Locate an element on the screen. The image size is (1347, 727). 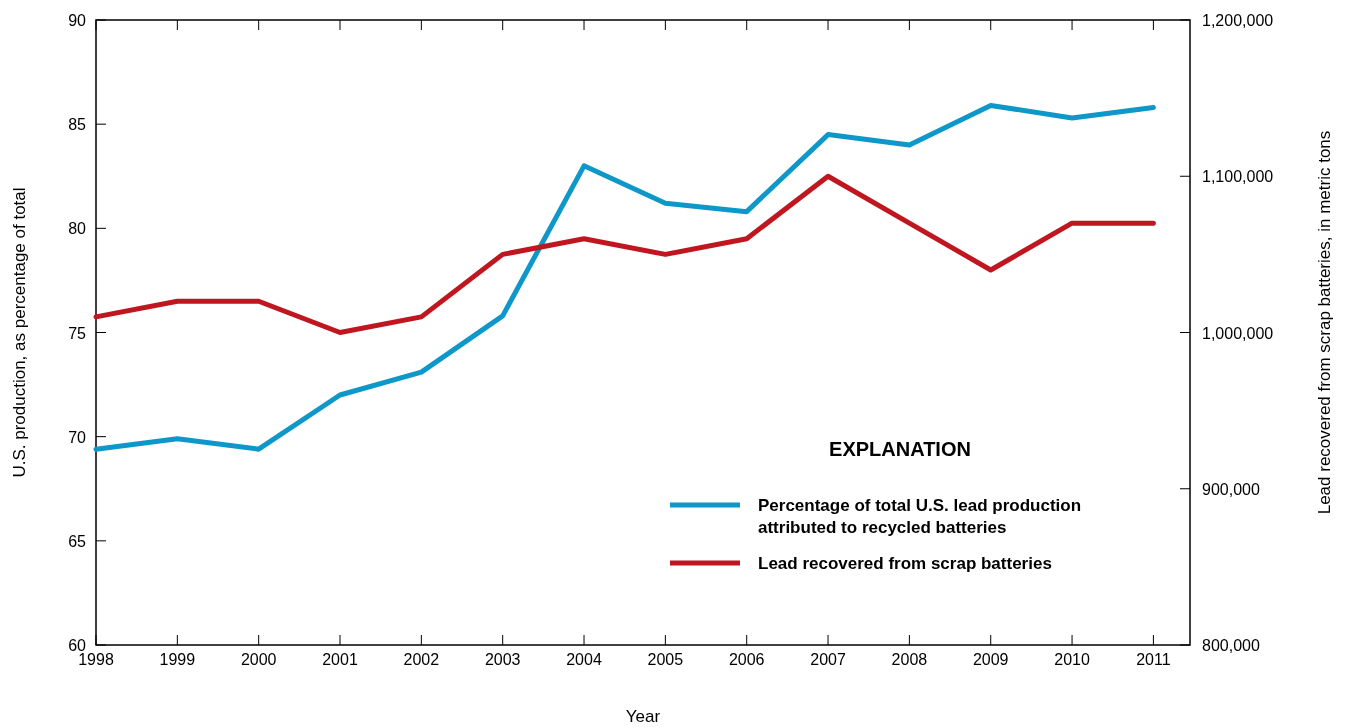
y2-tick-label: 800,000 is located at coordinates (1231, 645).